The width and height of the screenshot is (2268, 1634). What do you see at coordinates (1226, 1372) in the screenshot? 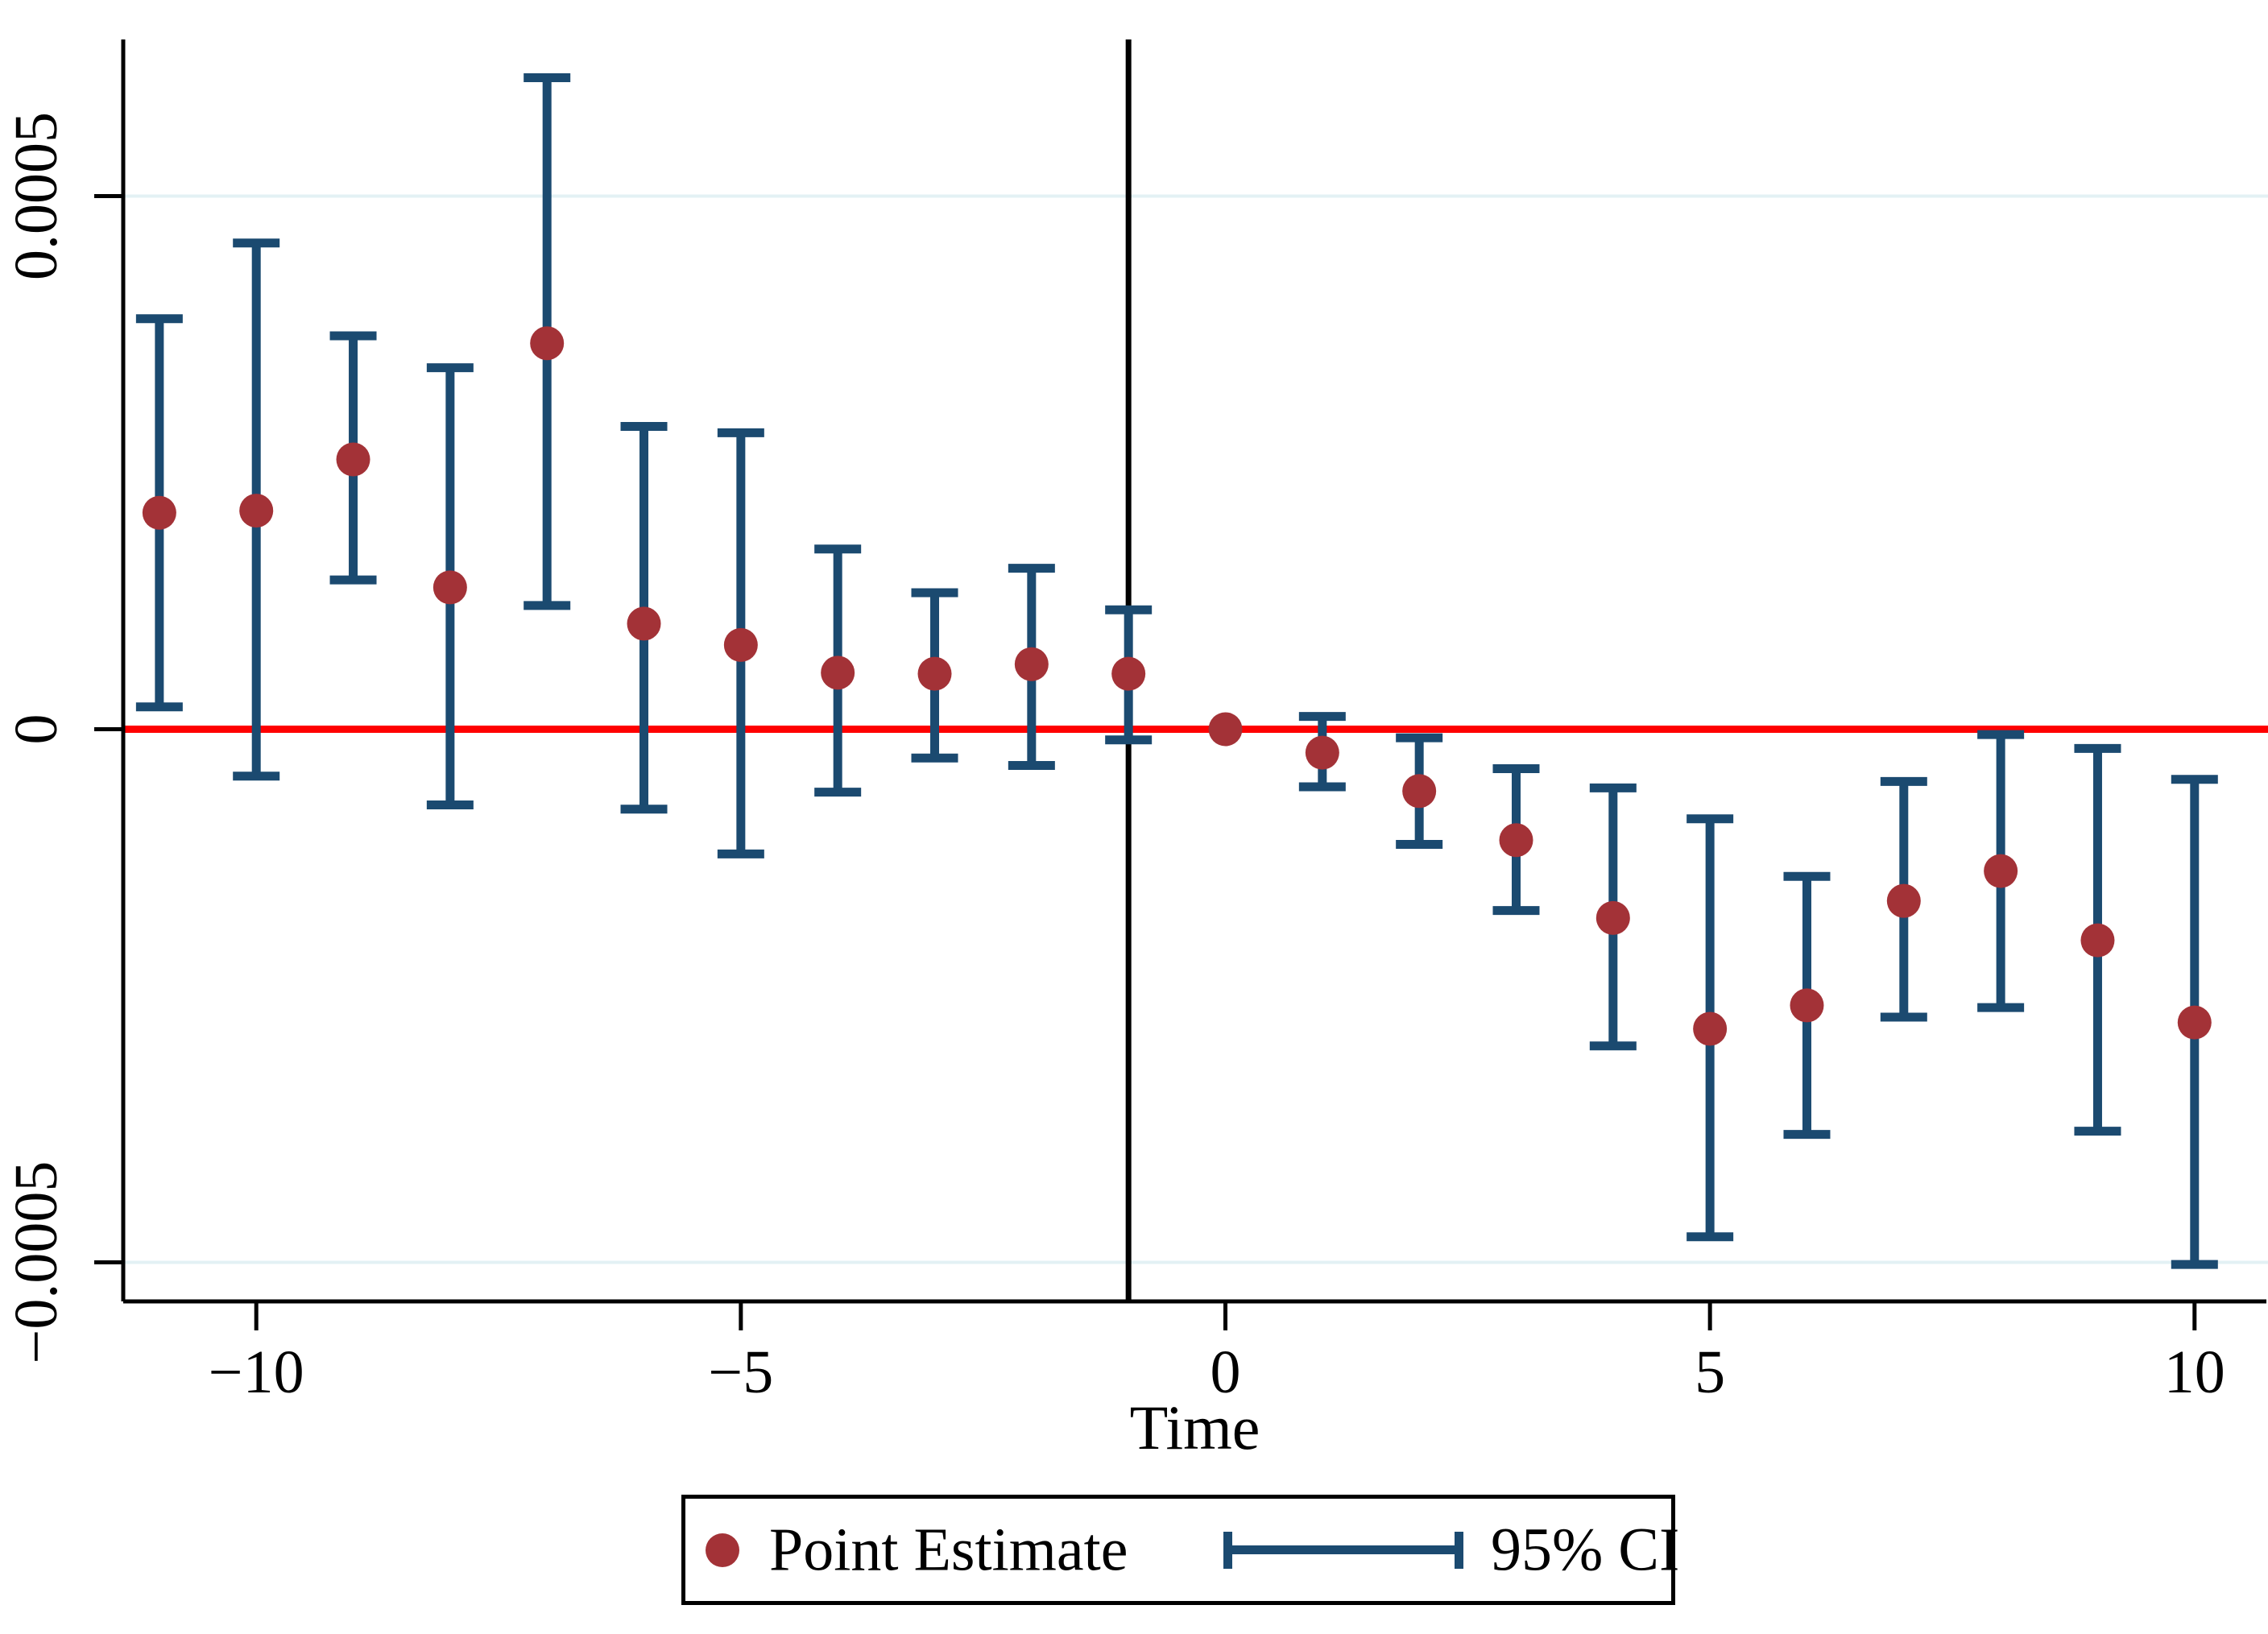
I see `x-tick-label: 0` at bounding box center [1226, 1372].